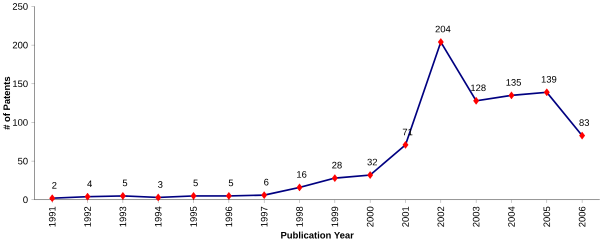  Describe the element at coordinates (299, 216) in the screenshot. I see `x-tick-label: 1998` at that location.